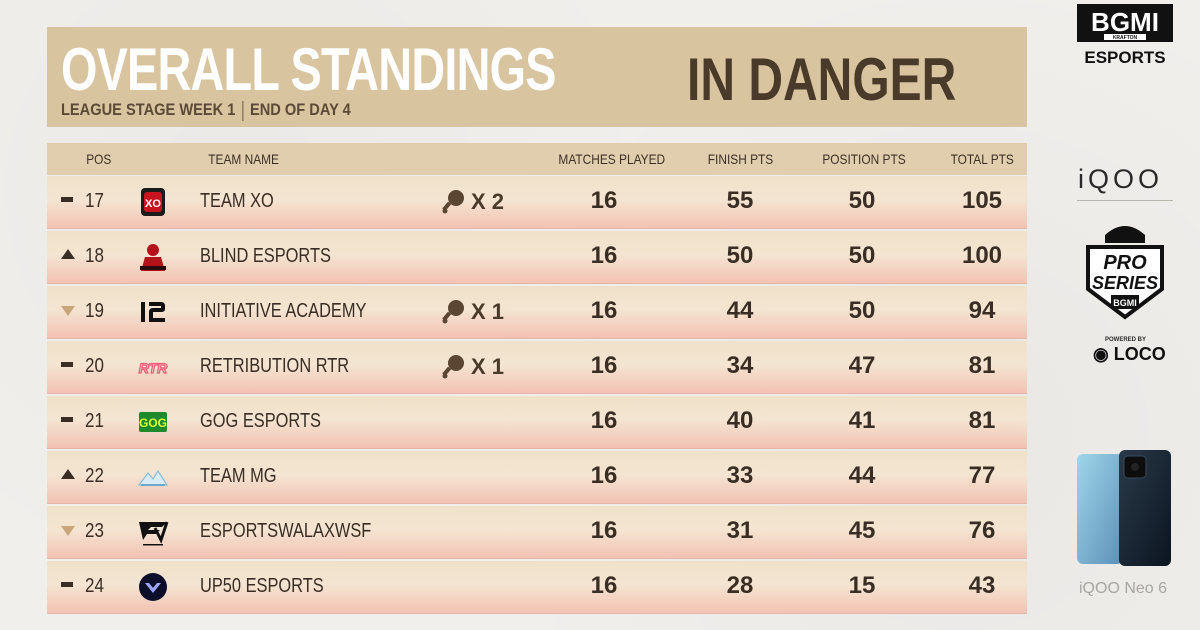  Describe the element at coordinates (153, 477) in the screenshot. I see `team-mg-logo` at that location.